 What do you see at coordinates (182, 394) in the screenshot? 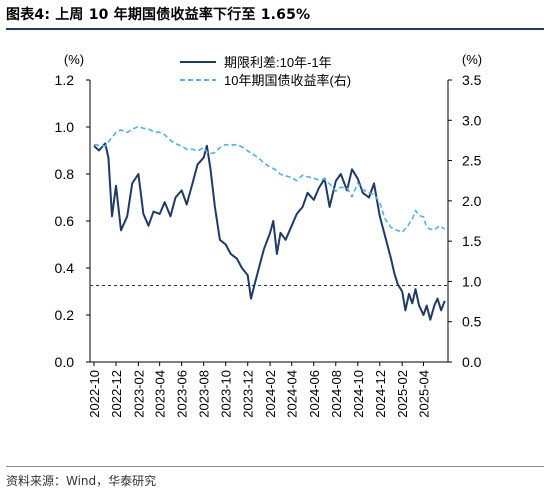
I see `x-tick-label: 2023-06` at bounding box center [182, 394].